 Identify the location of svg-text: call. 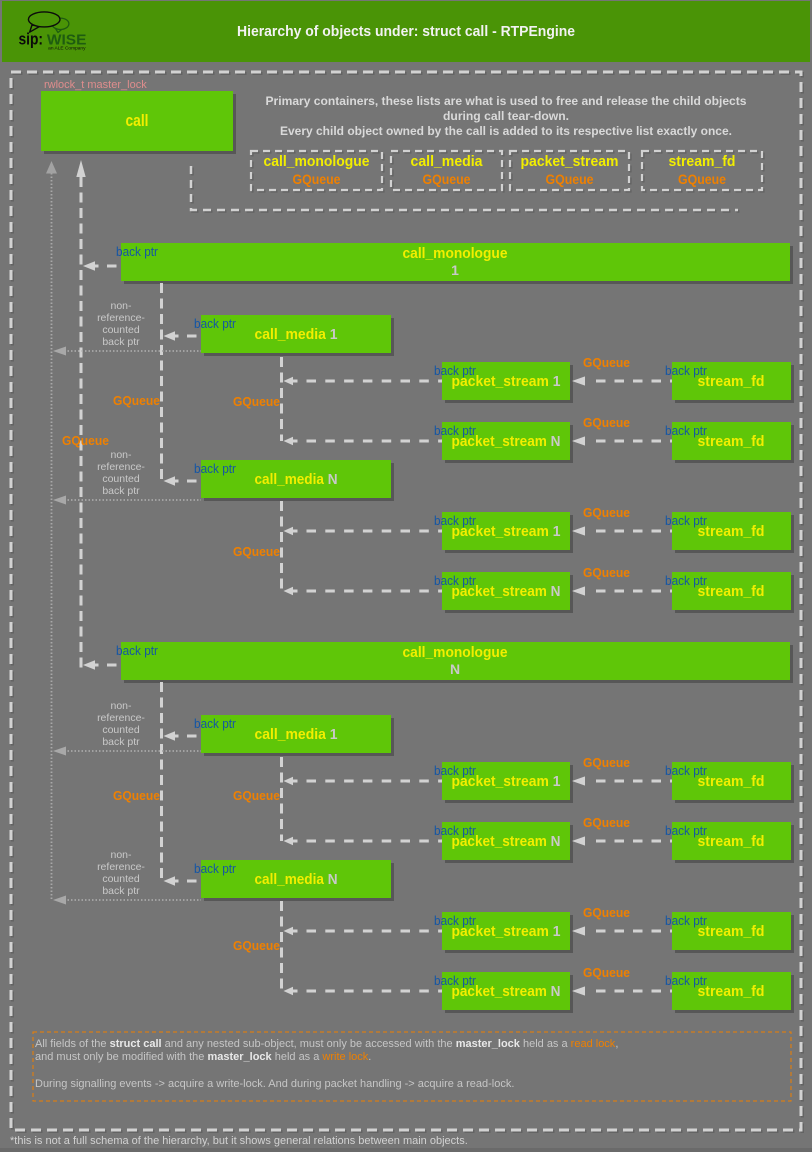
(137, 121).